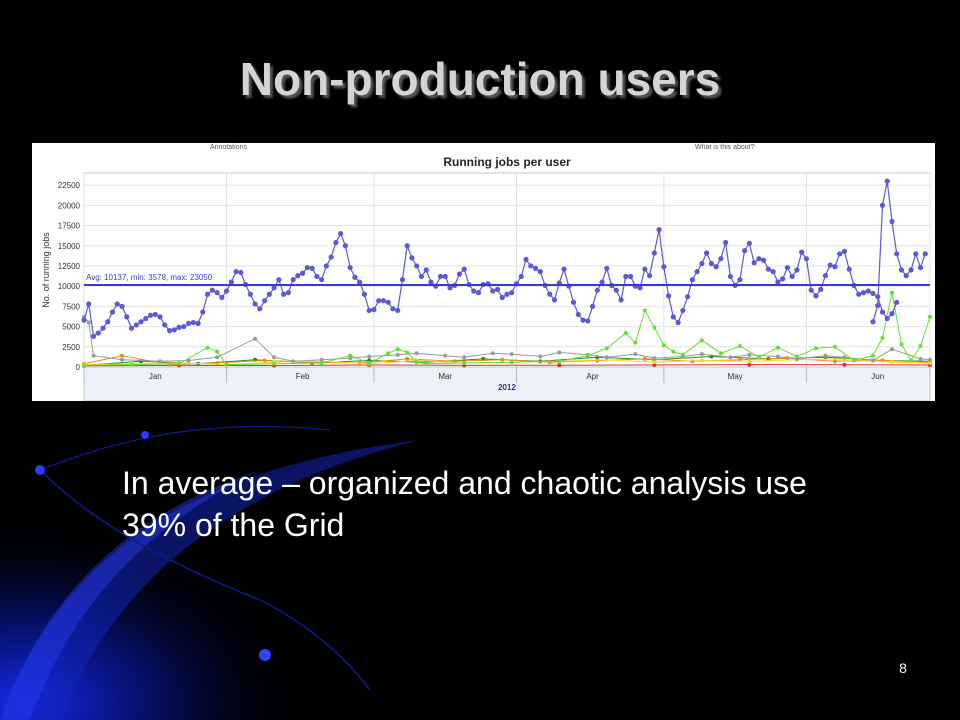 This screenshot has width=960, height=720. What do you see at coordinates (735, 376) in the screenshot?
I see `x-tick-label: May` at bounding box center [735, 376].